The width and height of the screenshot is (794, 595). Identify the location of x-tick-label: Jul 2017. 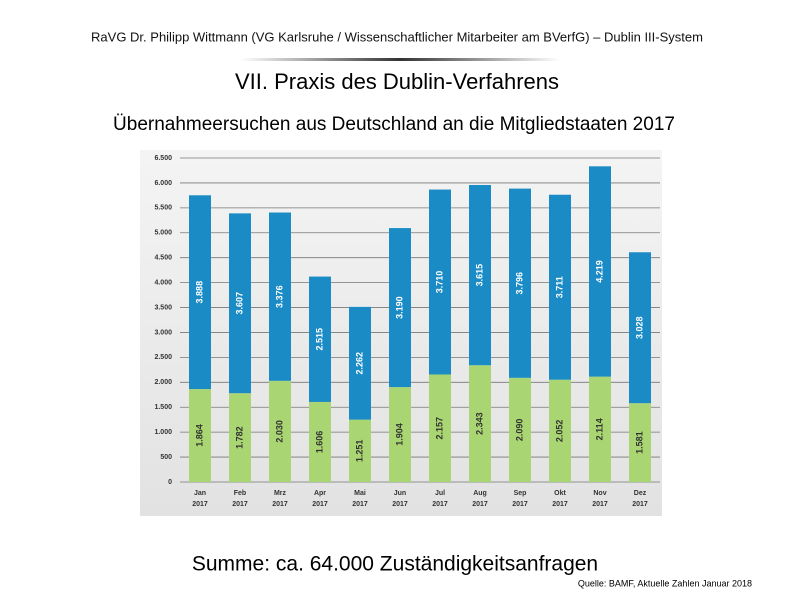
(440, 499).